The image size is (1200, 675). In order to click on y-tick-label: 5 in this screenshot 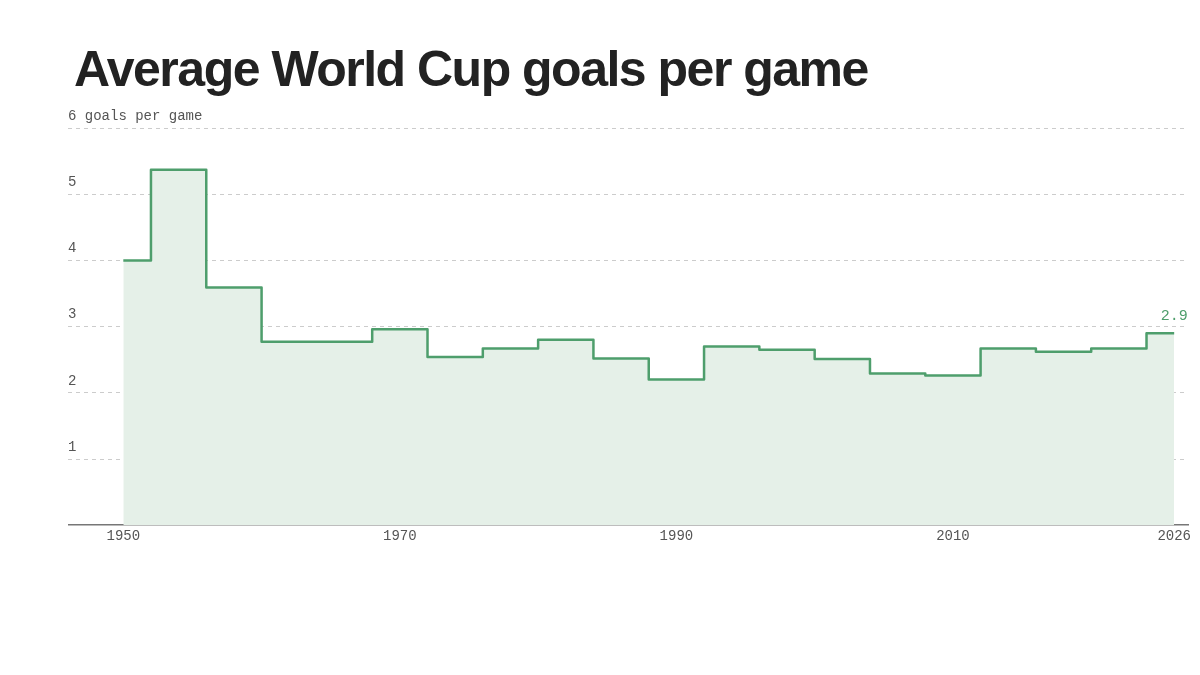, I will do `click(72, 181)`.